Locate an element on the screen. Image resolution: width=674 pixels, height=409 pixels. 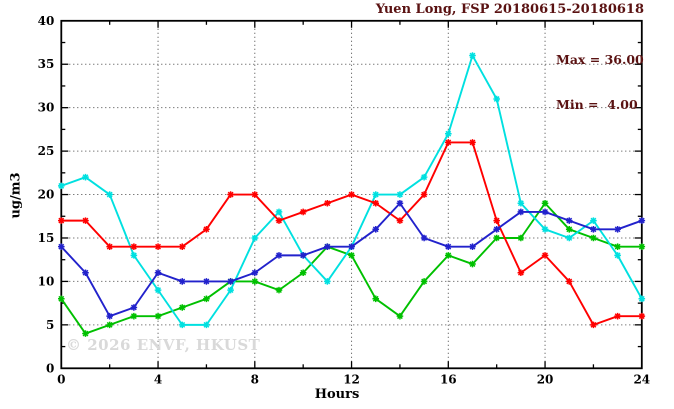
x-axis-label: Hours is located at coordinates (337, 394).